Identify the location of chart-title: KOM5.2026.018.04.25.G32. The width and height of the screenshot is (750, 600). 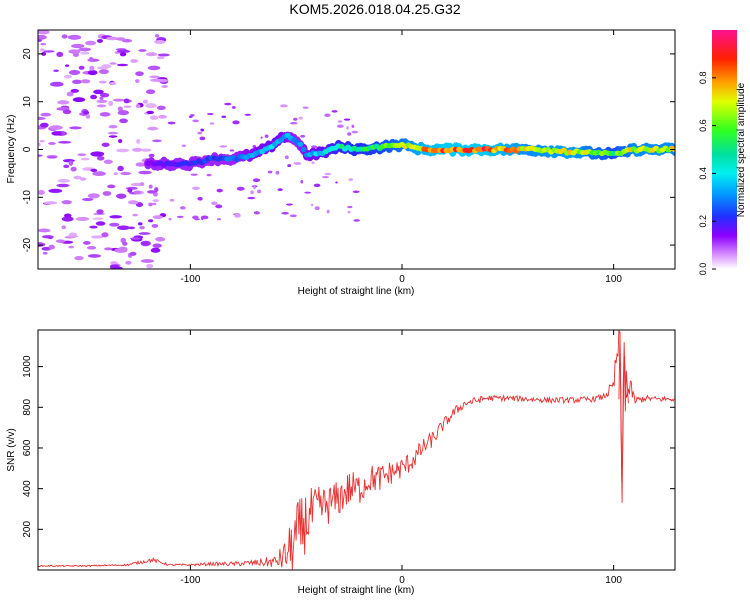
(375, 9).